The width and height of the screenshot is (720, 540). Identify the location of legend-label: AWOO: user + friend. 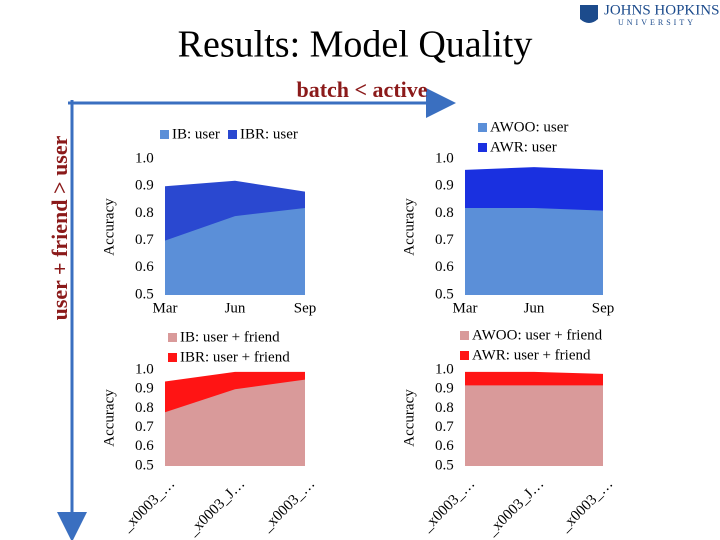
(537, 335).